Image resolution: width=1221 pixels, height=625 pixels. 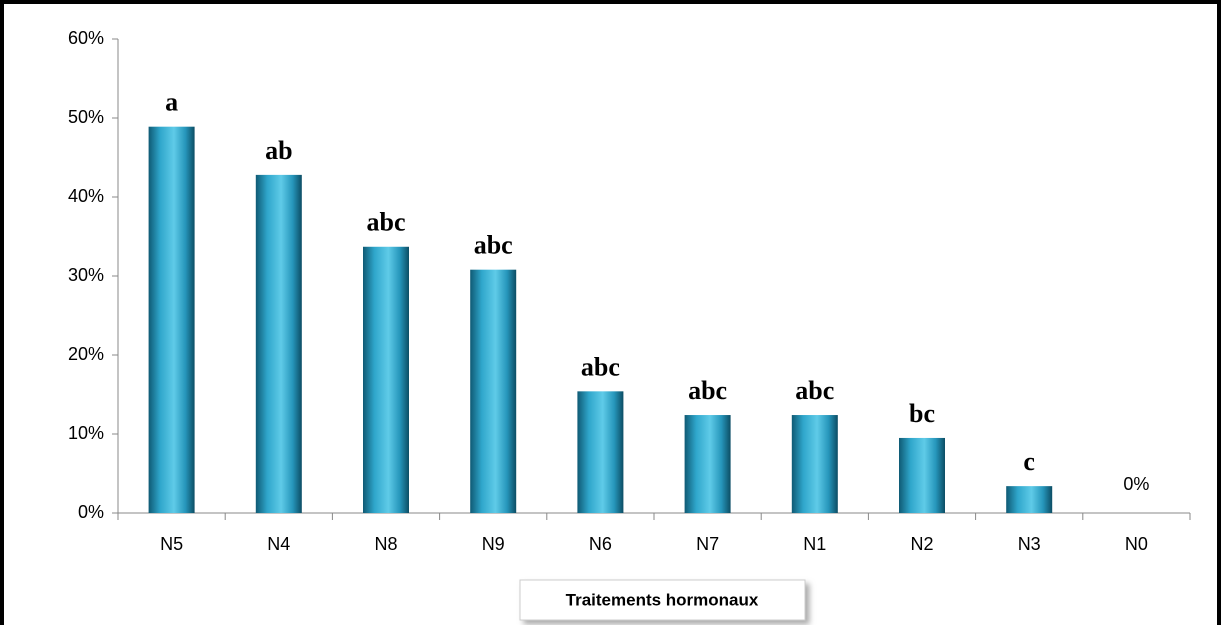 What do you see at coordinates (171, 544) in the screenshot?
I see `x-tick-label: N5` at bounding box center [171, 544].